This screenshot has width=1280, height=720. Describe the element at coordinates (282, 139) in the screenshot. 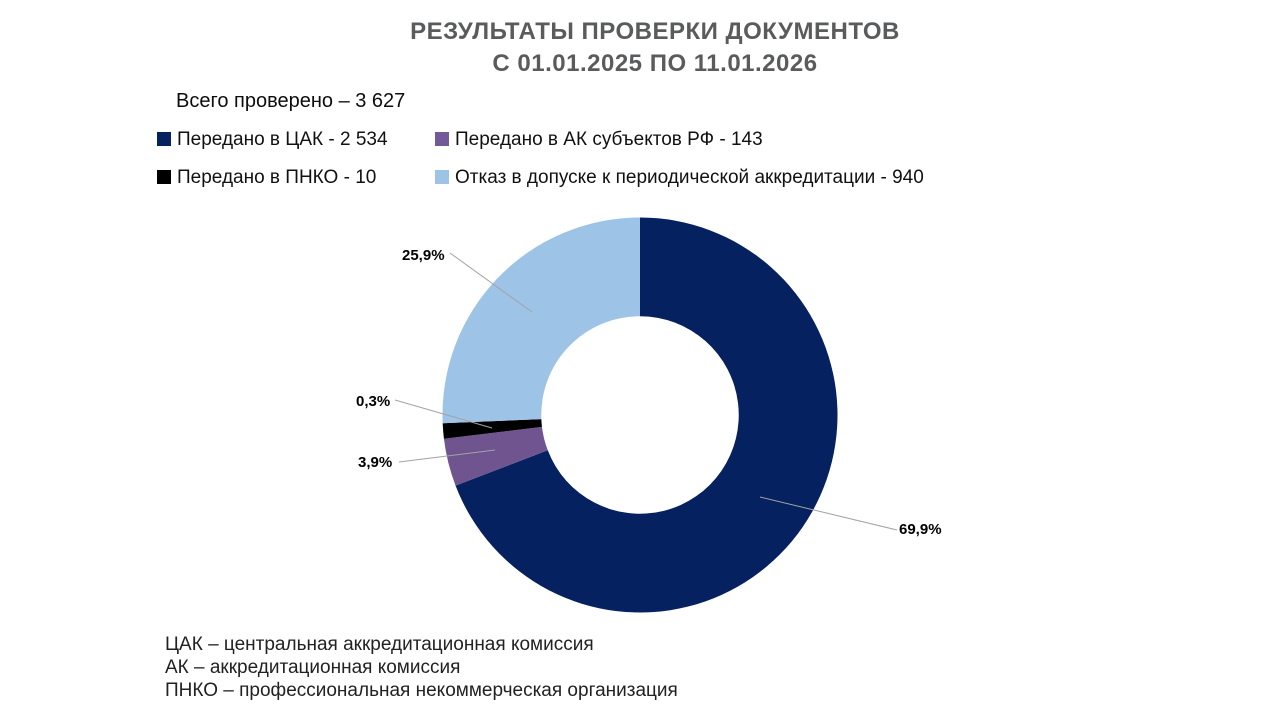

I see `legend-label-cak: Передано в ЦАК - 2 534` at that location.